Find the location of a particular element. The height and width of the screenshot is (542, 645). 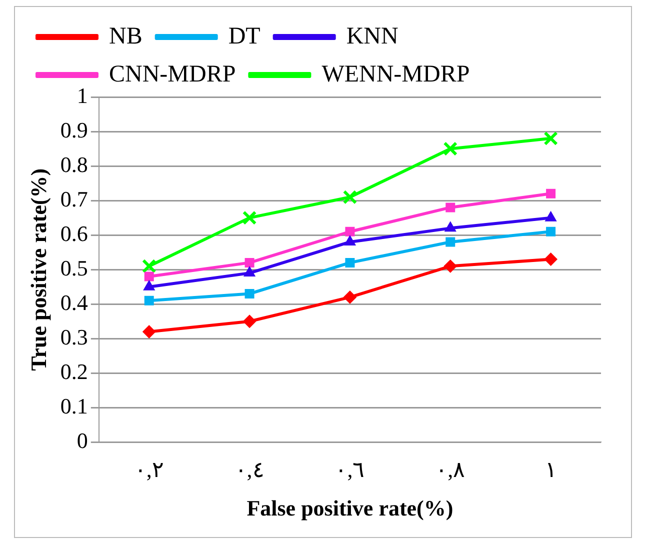

legend-label: CNN-MDRP is located at coordinates (172, 74).